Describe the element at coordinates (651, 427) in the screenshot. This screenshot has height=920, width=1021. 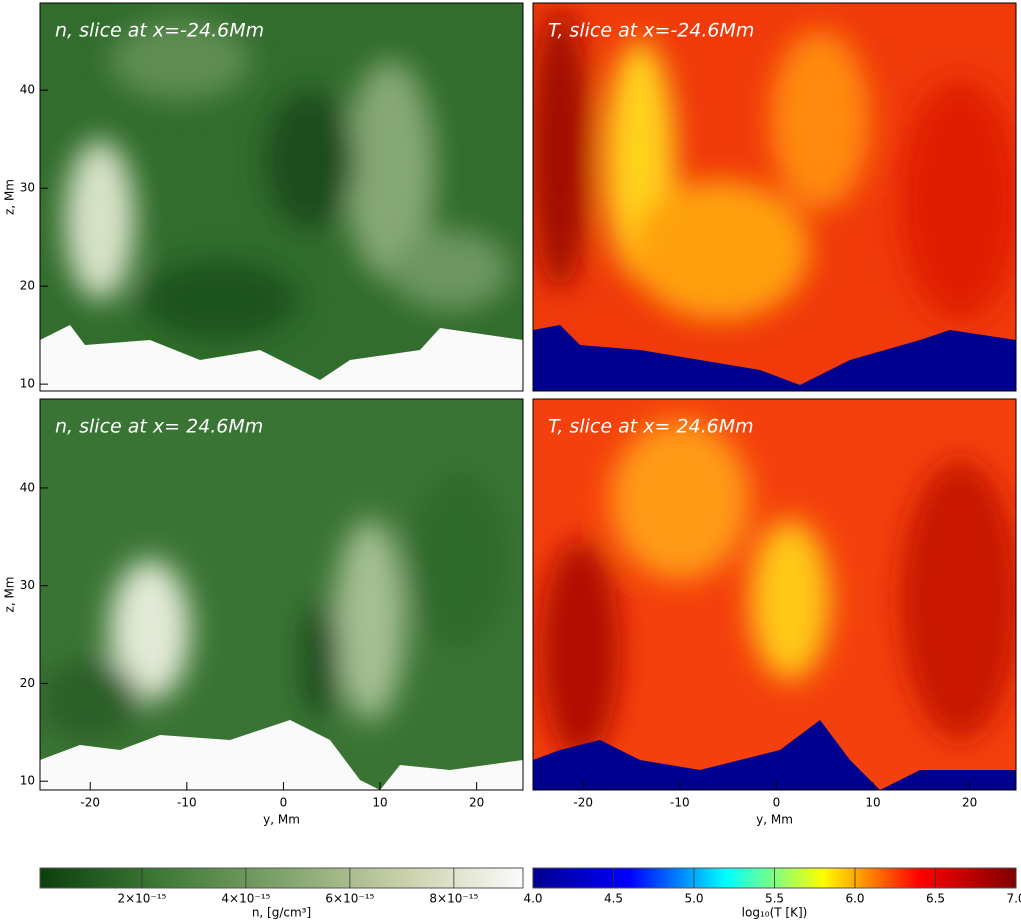
I see `panel-title: T, slice at x= 24.6Mm` at that location.